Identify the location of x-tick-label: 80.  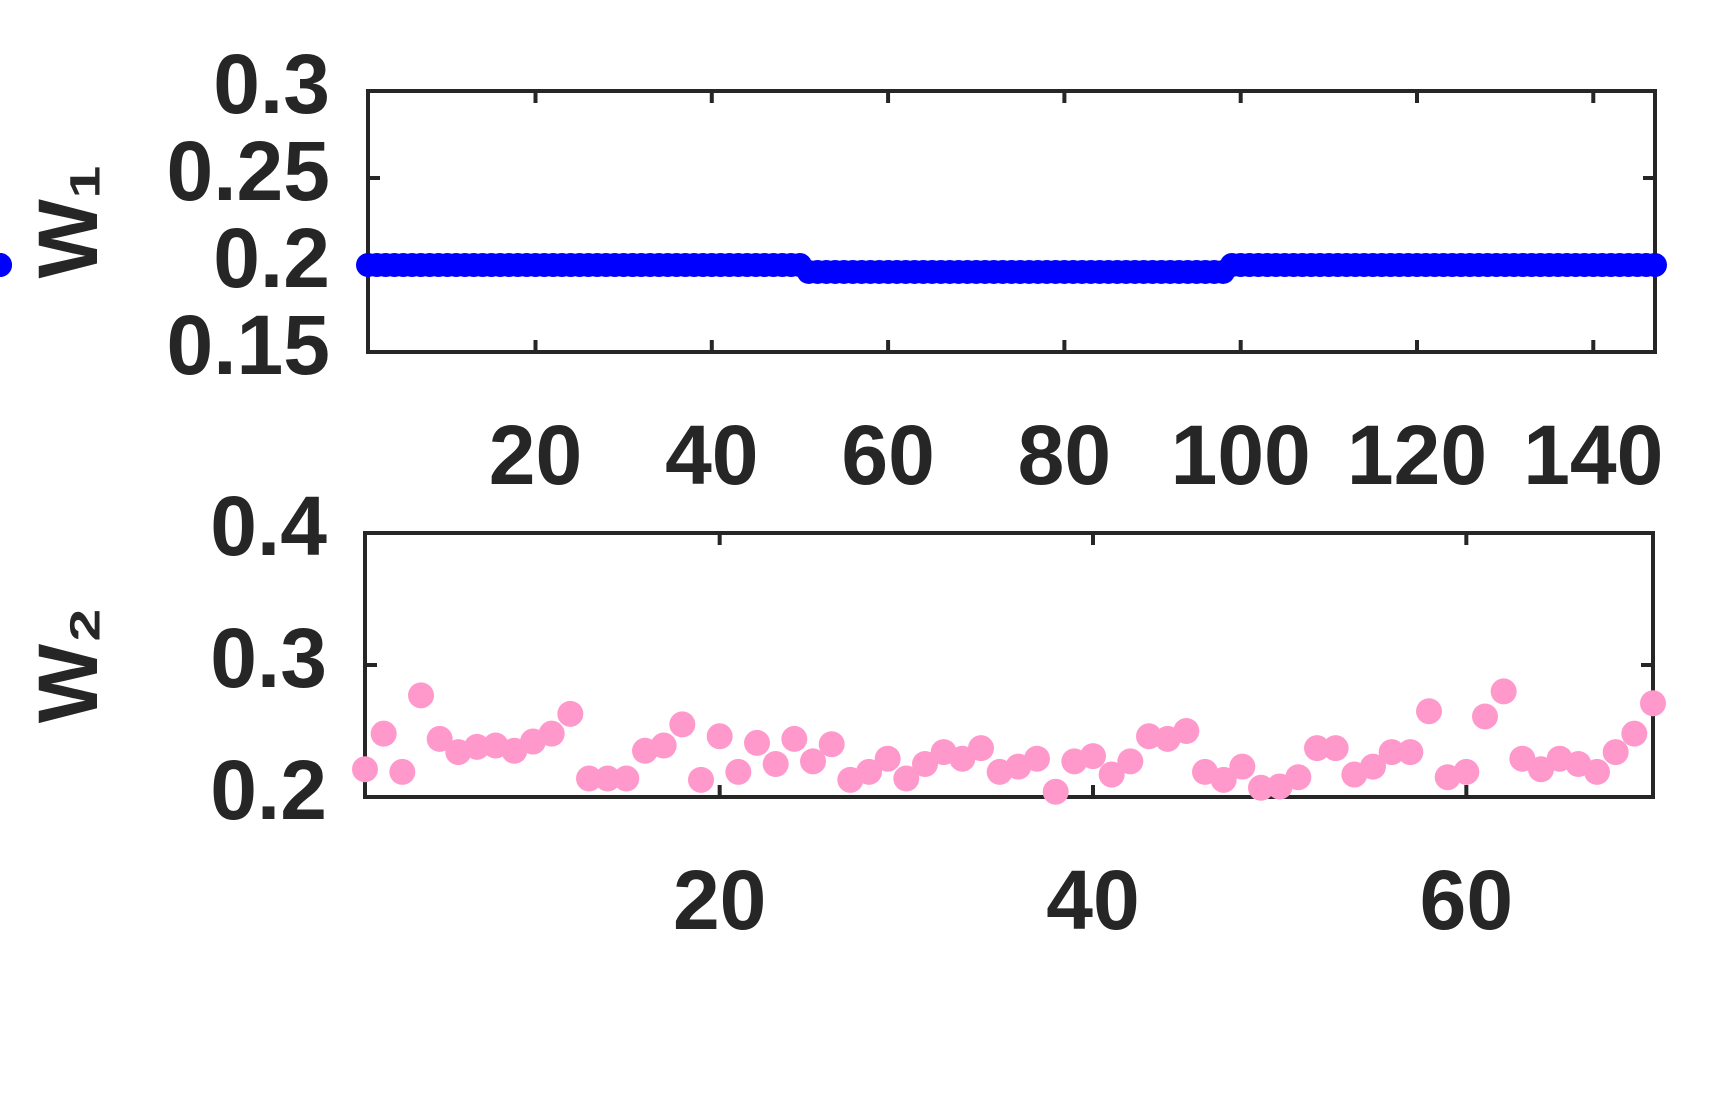
(1064, 455).